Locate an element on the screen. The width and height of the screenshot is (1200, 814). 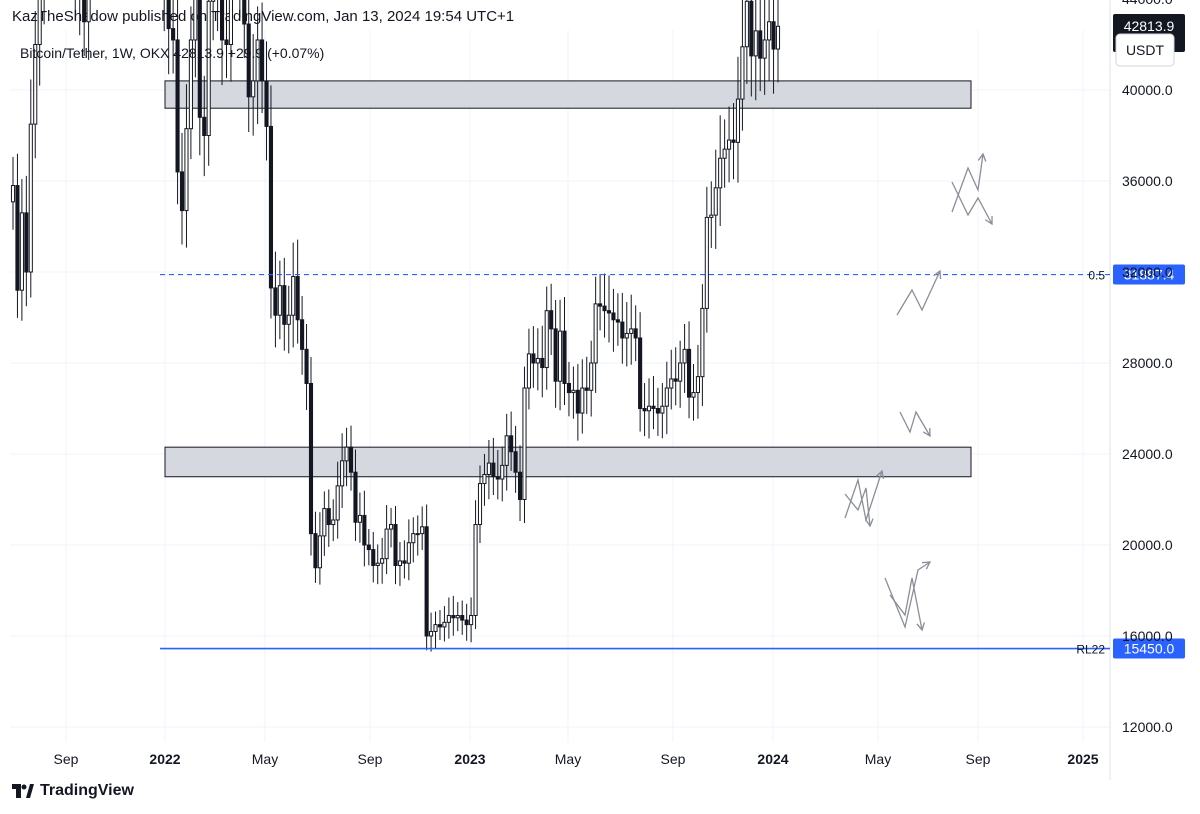
x-axis: Sep 2022 May Sep 2023 May Sep 2024 May Sep 2025 is located at coordinates (576, 759).